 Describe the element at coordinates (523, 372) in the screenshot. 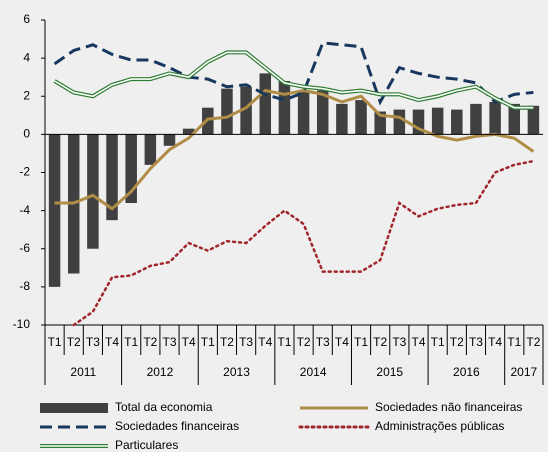

I see `year-label: 2017` at that location.